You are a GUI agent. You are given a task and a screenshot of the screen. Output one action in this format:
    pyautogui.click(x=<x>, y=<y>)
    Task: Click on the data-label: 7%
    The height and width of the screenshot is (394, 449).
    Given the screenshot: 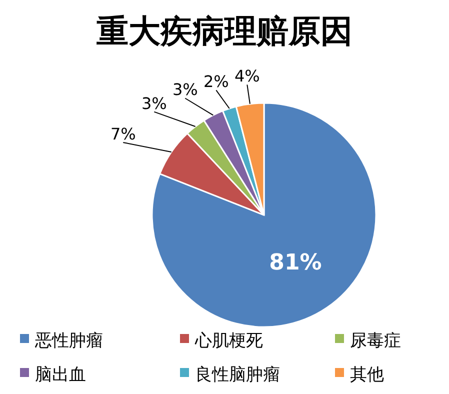 What is the action you would take?
    pyautogui.click(x=123, y=134)
    